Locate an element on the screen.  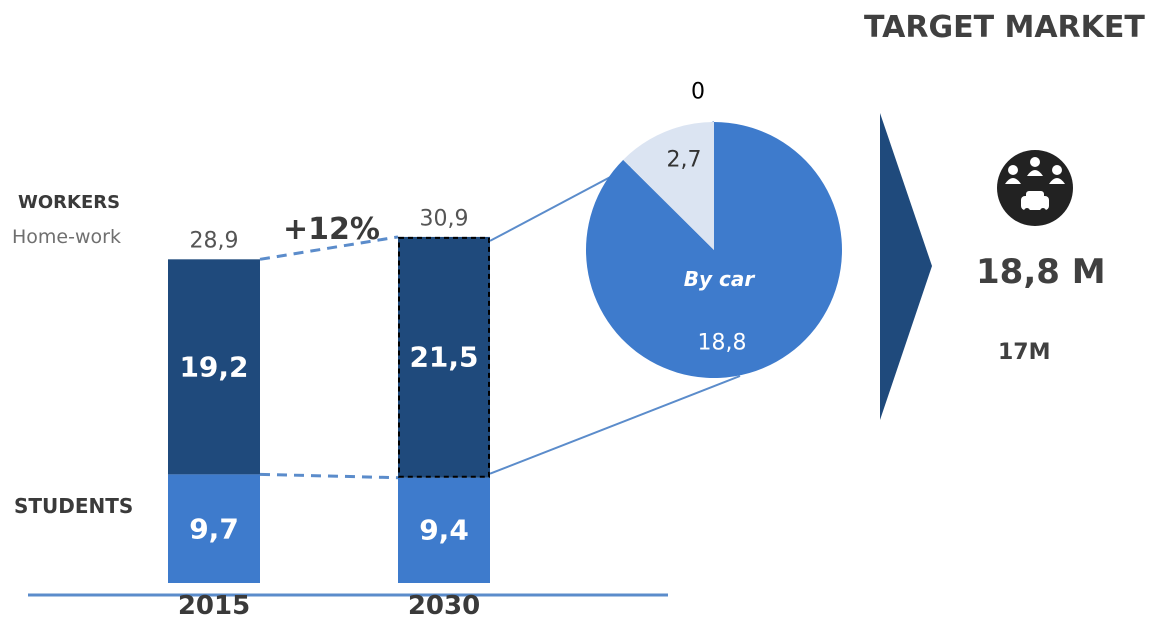
workers-value-2030: 21,5 is located at coordinates (444, 357).